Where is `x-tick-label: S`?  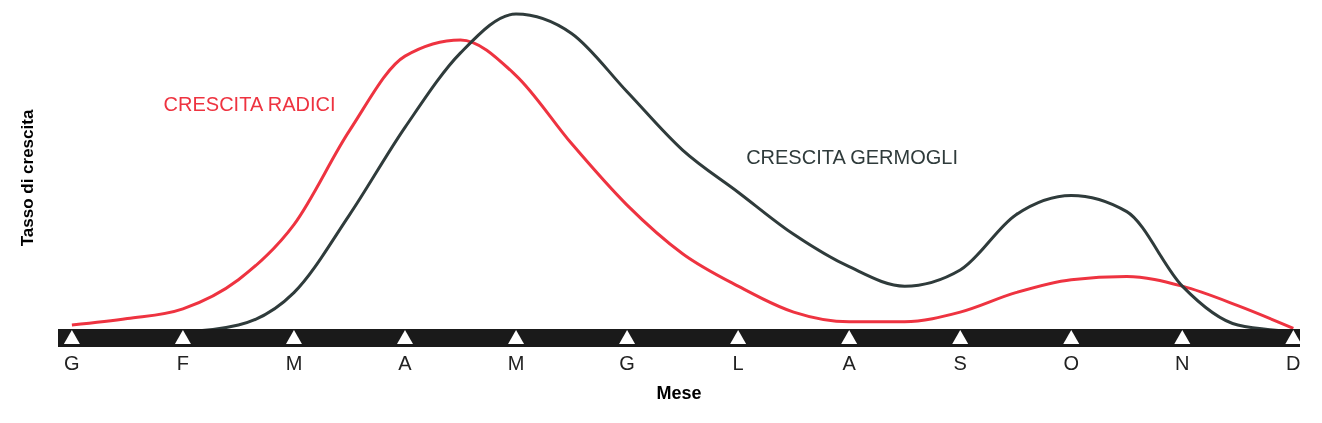 x-tick-label: S is located at coordinates (960, 363).